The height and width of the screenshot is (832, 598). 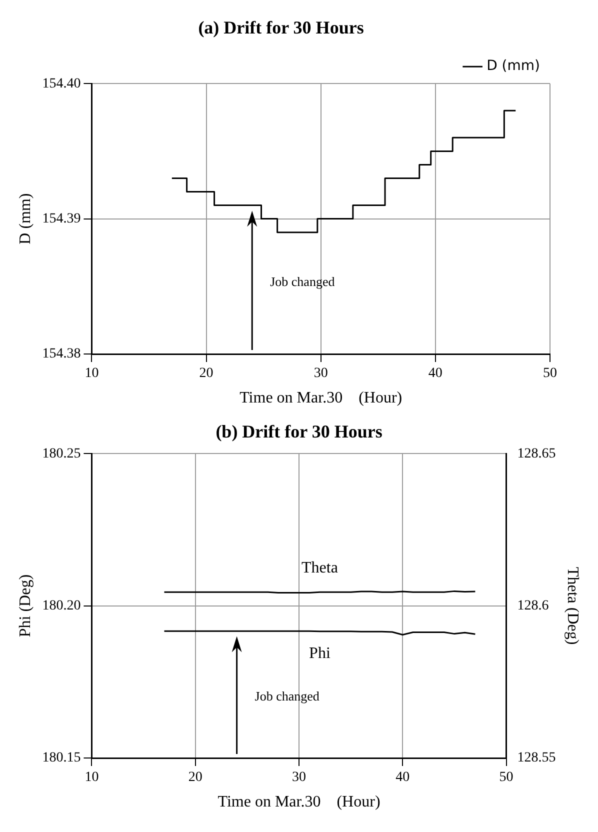 I want to click on y2-tick-label: 128.55, so click(x=536, y=758).